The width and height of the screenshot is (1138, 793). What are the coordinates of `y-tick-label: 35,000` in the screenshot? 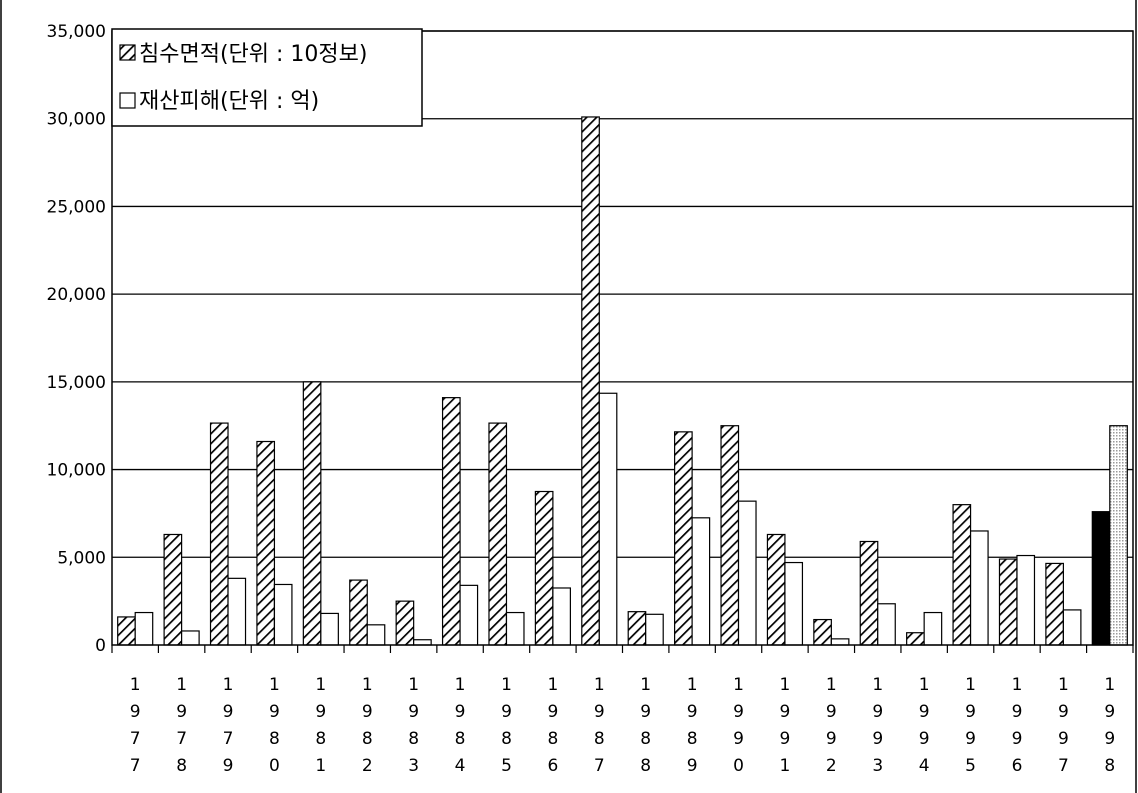 It's located at (76, 32).